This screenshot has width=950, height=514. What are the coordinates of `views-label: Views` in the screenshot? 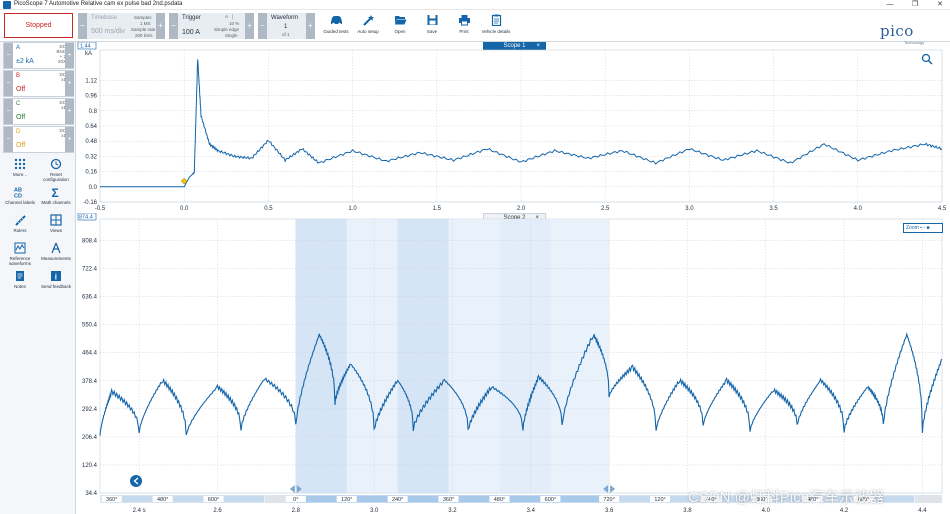 It's located at (56, 230).